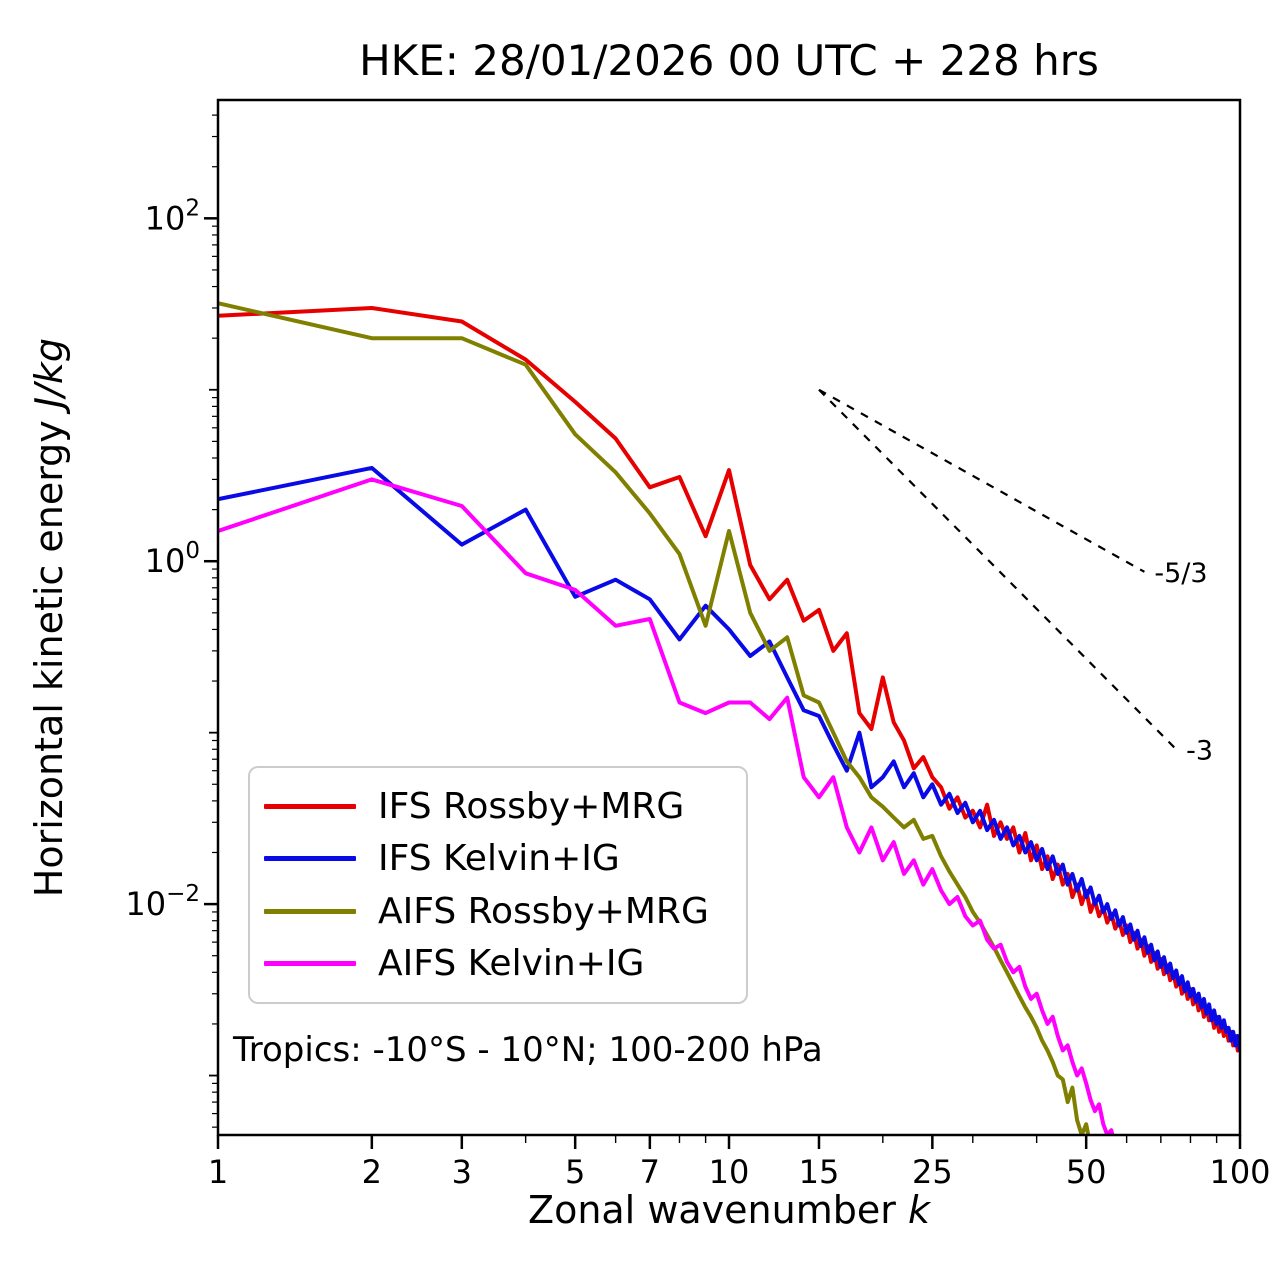 The height and width of the screenshot is (1288, 1280). What do you see at coordinates (650, 1172) in the screenshot?
I see `x-tick-label: 7` at bounding box center [650, 1172].